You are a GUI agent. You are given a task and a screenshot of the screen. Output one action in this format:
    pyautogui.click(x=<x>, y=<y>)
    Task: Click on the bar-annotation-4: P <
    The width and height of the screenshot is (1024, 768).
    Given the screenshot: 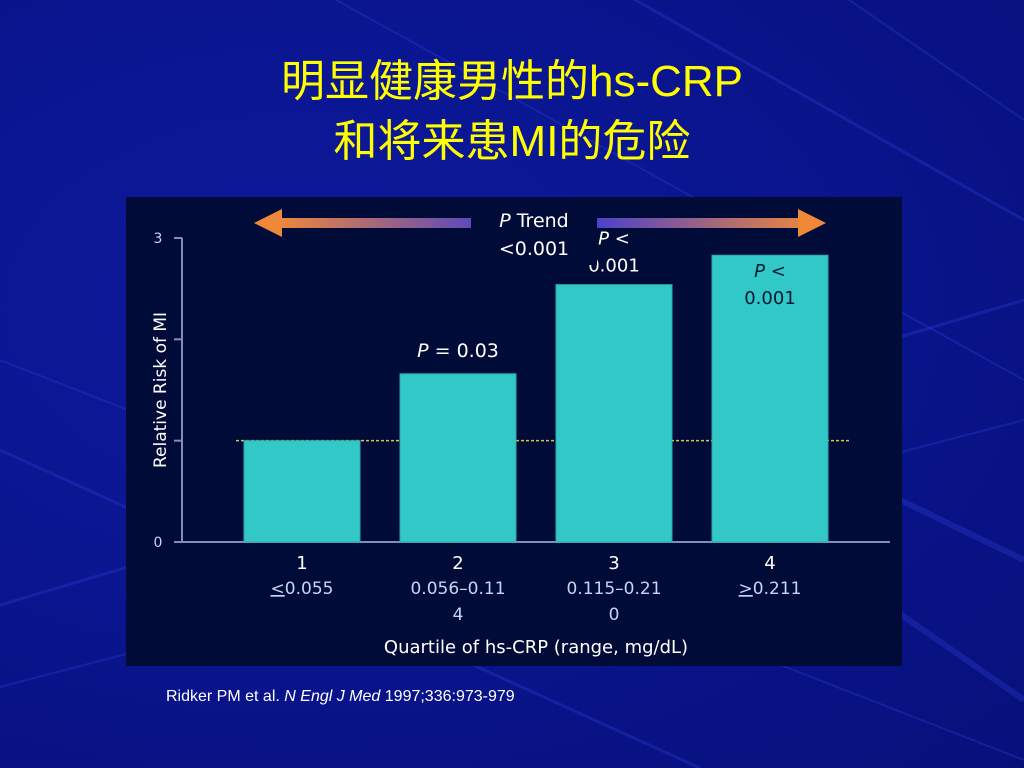 What is the action you would take?
    pyautogui.click(x=770, y=271)
    